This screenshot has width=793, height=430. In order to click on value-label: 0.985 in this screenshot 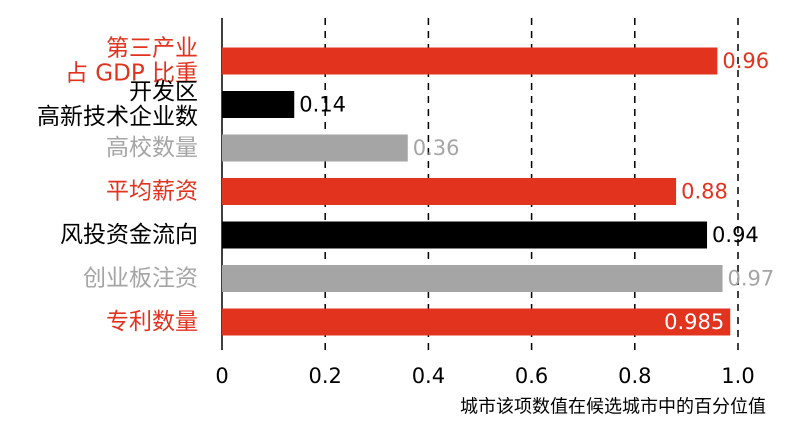, I will do `click(694, 322)`.